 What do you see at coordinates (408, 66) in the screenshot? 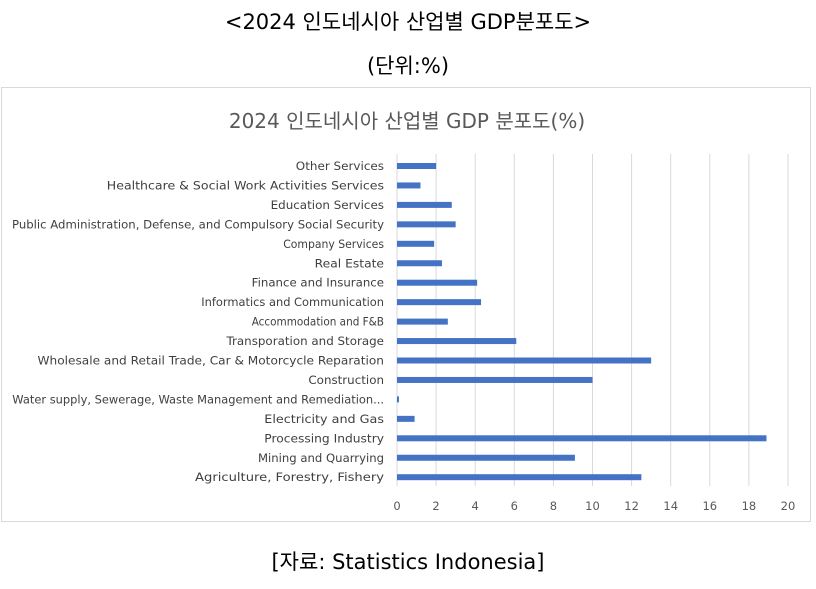
I see `unit-label: (단위:%)` at bounding box center [408, 66].